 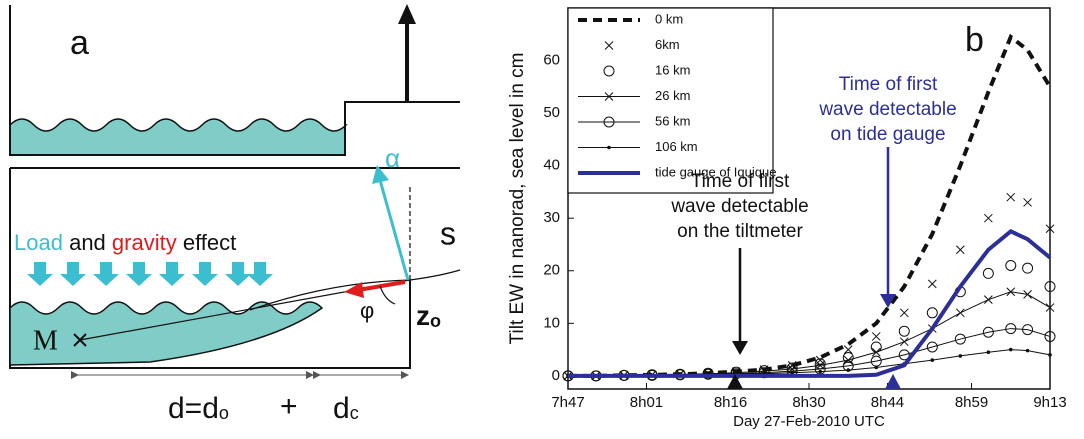 I want to click on phi: φ, so click(x=367, y=310).